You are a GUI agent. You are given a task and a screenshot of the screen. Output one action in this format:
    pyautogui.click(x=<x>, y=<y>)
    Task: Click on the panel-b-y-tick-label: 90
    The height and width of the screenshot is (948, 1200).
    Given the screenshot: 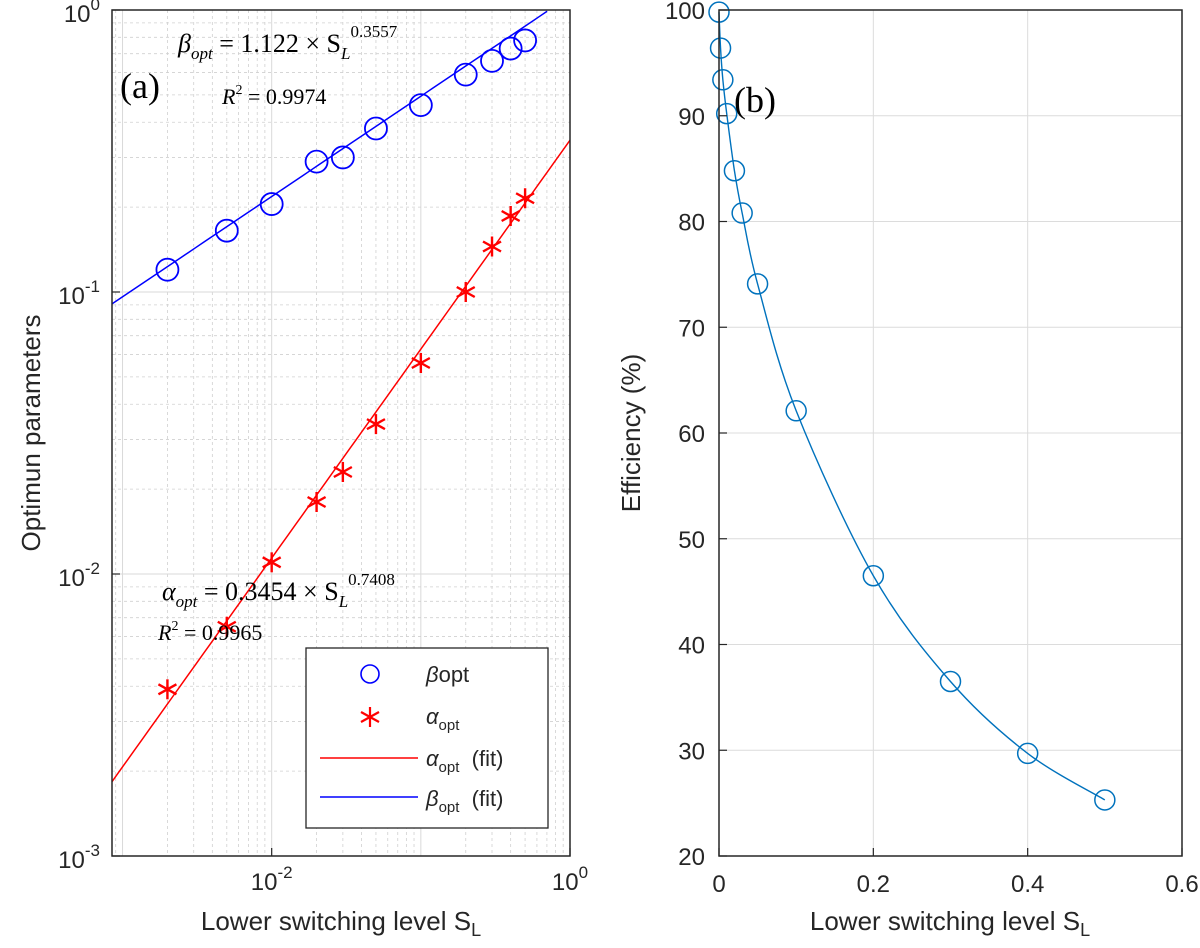 What is the action you would take?
    pyautogui.click(x=691, y=117)
    